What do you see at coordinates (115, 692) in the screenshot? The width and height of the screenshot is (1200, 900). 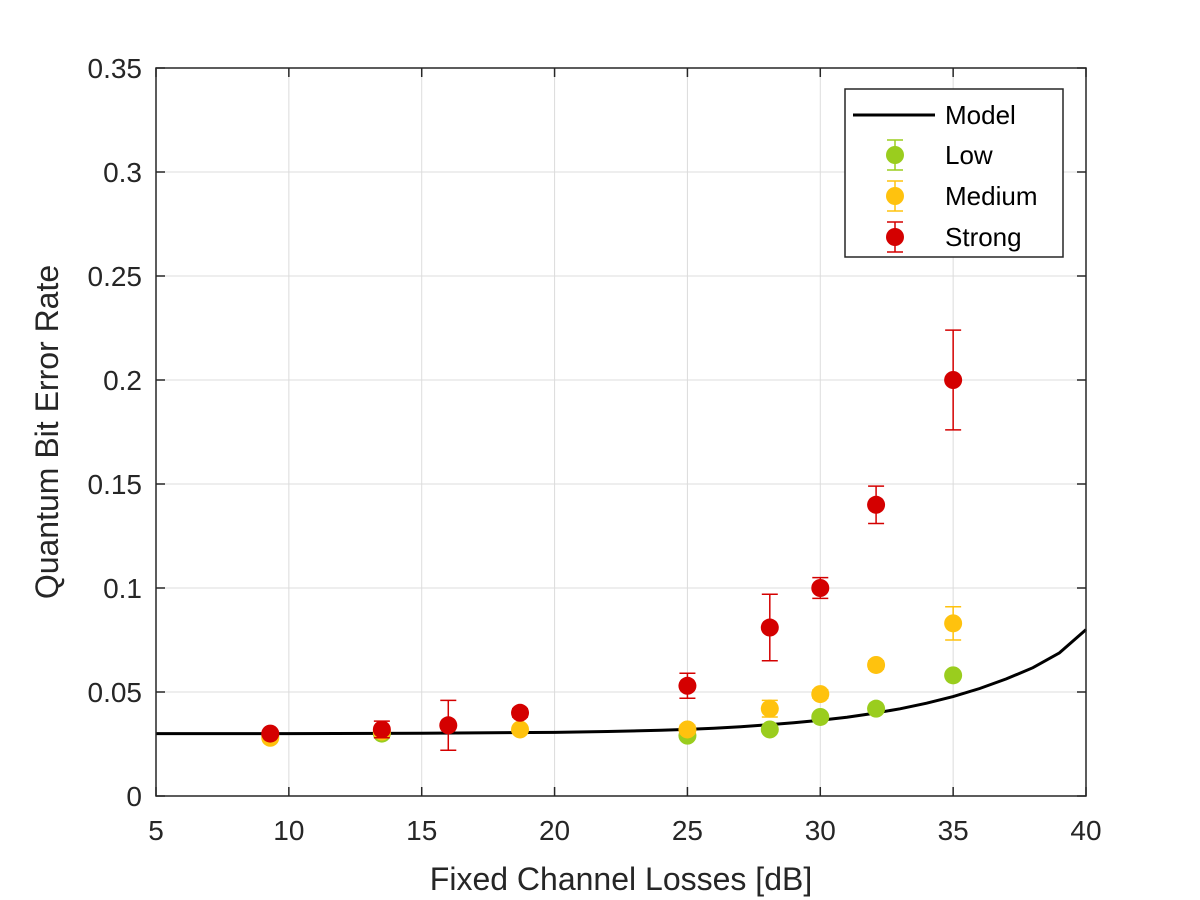 I see `y-tick-label: 0.05` at bounding box center [115, 692].